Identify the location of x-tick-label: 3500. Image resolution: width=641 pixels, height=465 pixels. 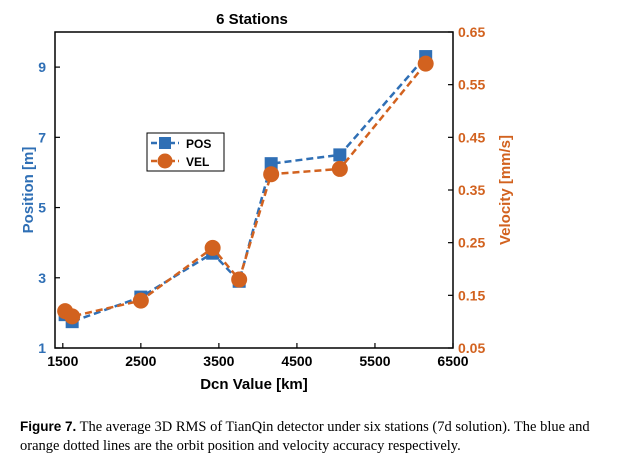
(218, 361).